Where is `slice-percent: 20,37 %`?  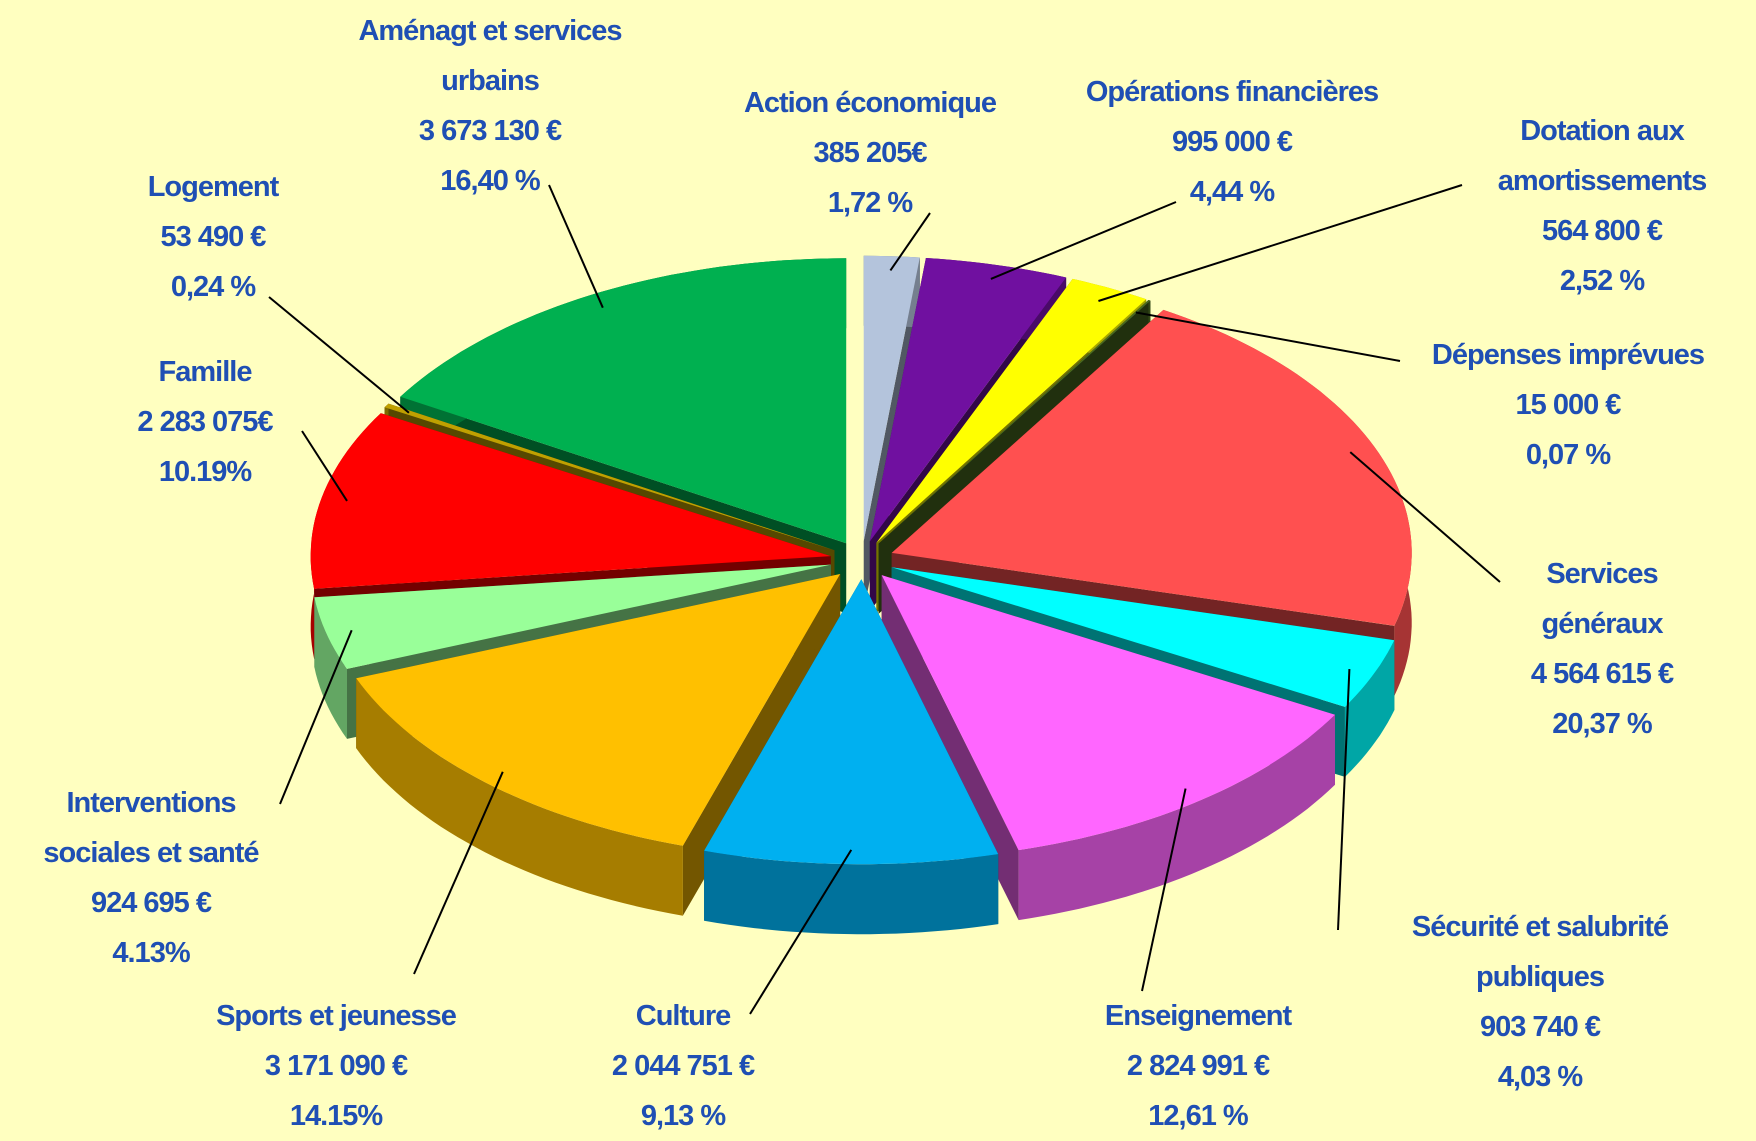
slice-percent: 20,37 % is located at coordinates (1602, 724).